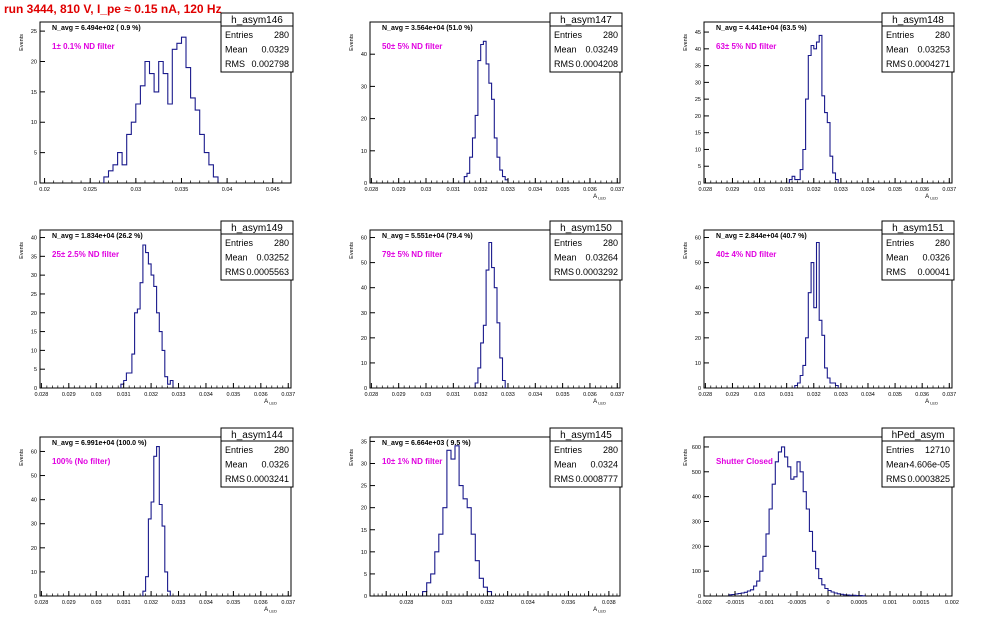  What do you see at coordinates (257, 228) in the screenshot?
I see `histogram-name: h_asym149` at bounding box center [257, 228].